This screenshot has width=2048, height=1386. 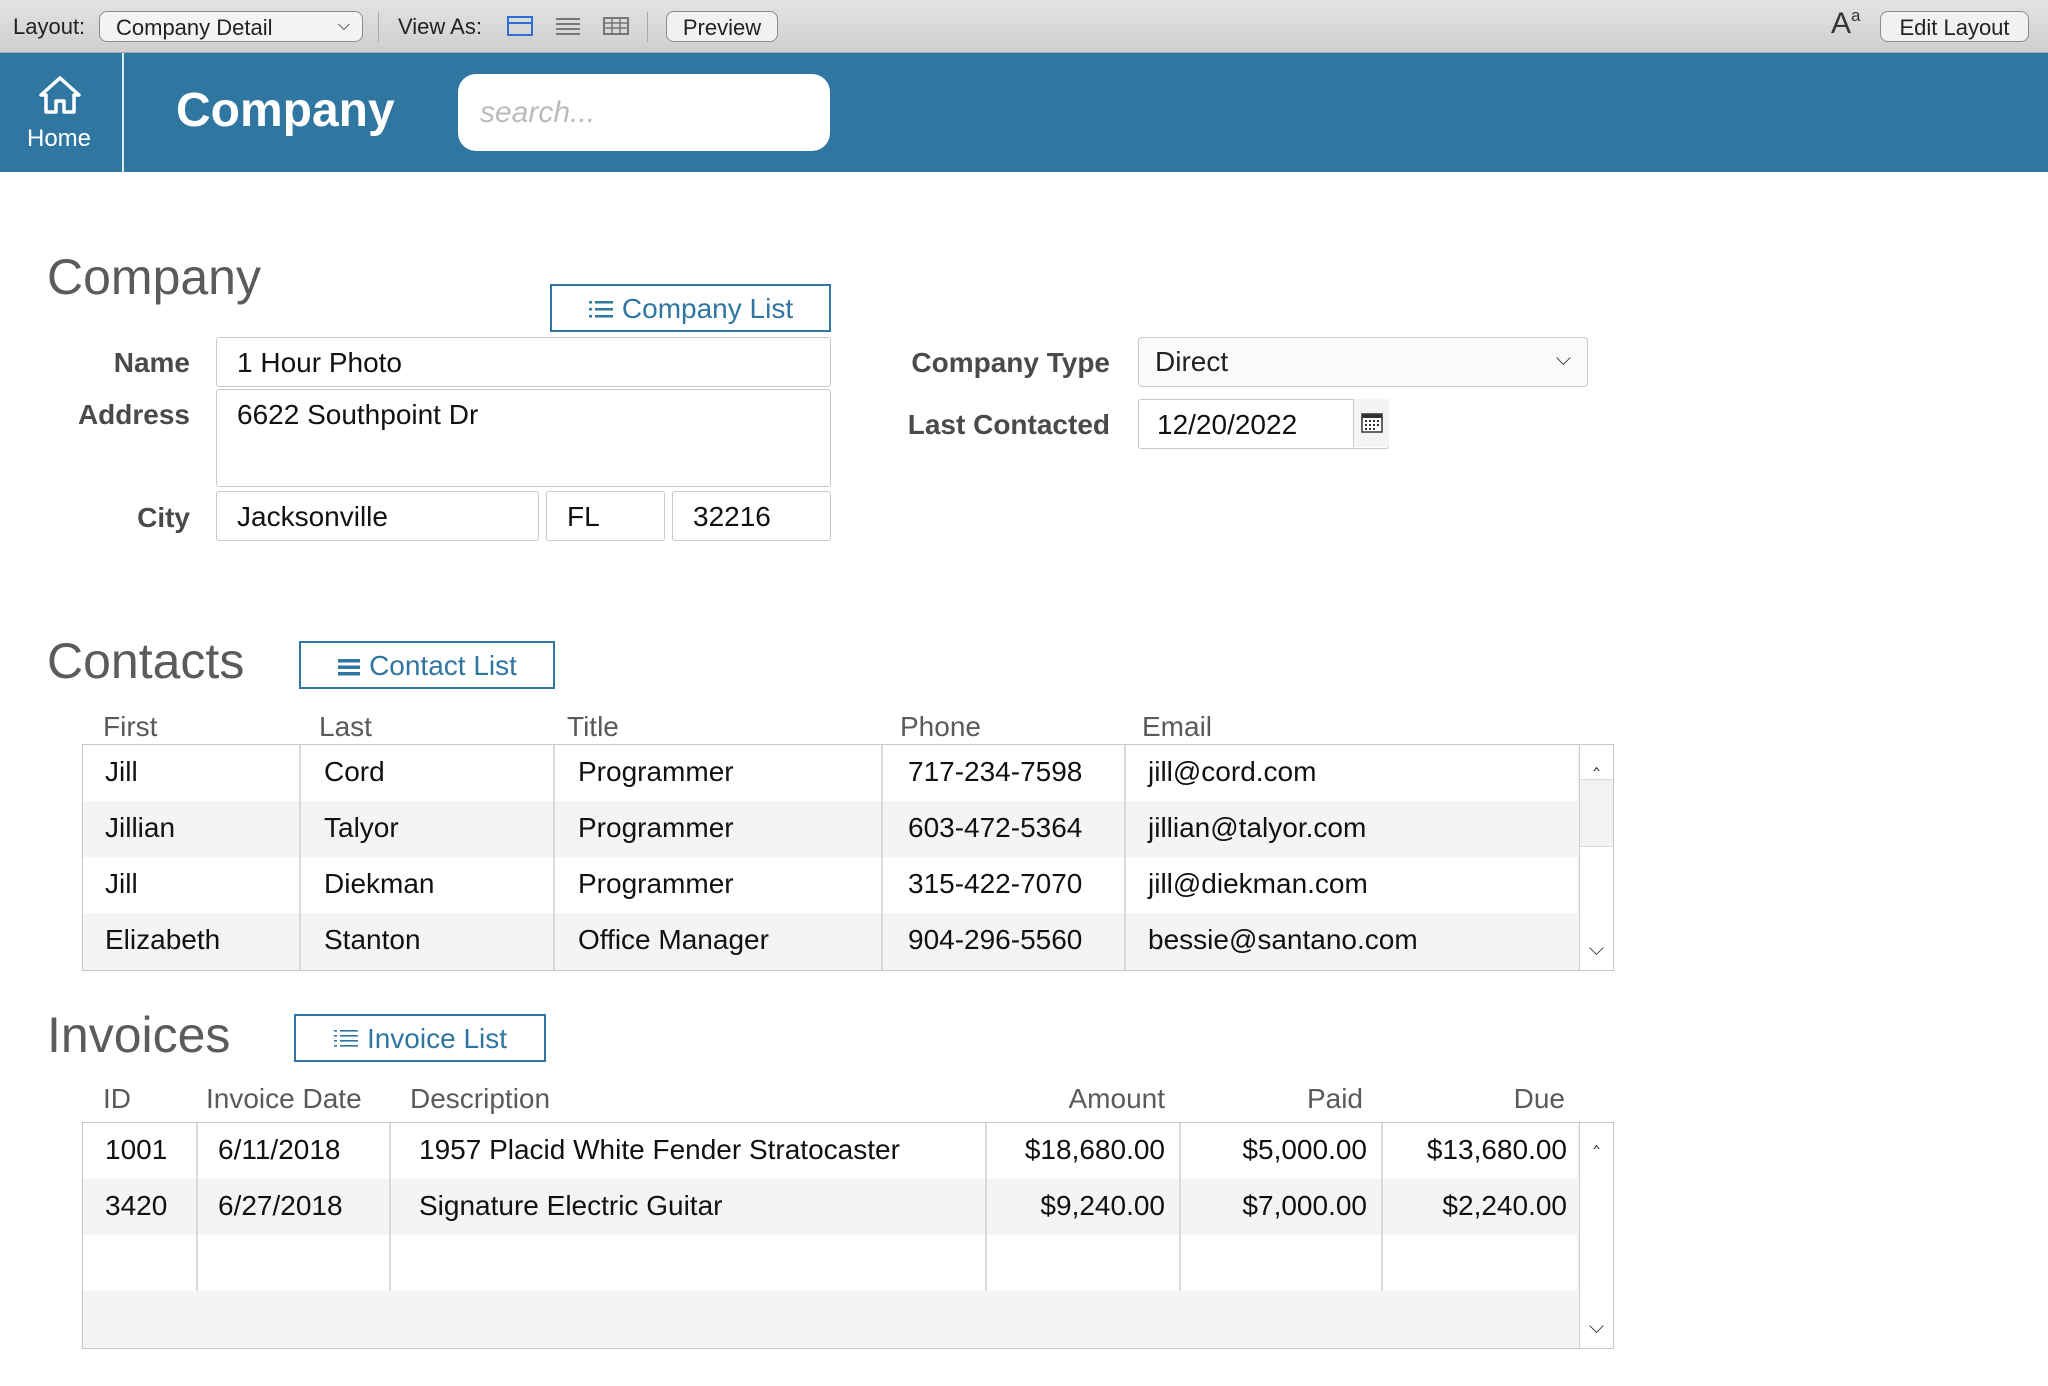 I want to click on invoice-due: $2,240.00, so click(x=1504, y=1205).